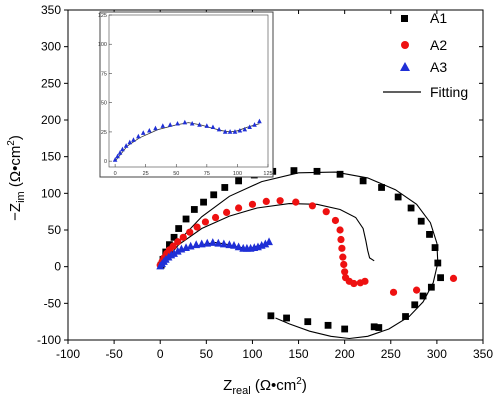 This screenshot has height=400, width=498. Describe the element at coordinates (425, 55) in the screenshot. I see `legend: A1 A2 A3 Fitting` at that location.